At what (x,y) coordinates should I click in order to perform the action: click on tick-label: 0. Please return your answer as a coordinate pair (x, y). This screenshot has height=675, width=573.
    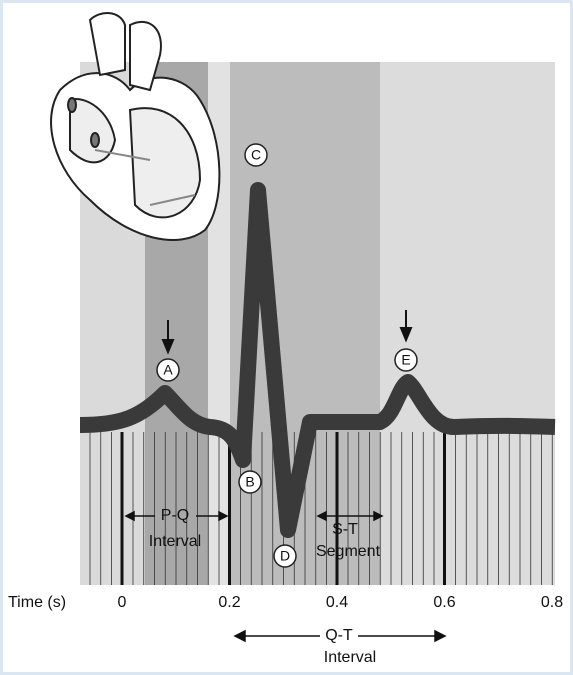
    Looking at the image, I should click on (122, 602).